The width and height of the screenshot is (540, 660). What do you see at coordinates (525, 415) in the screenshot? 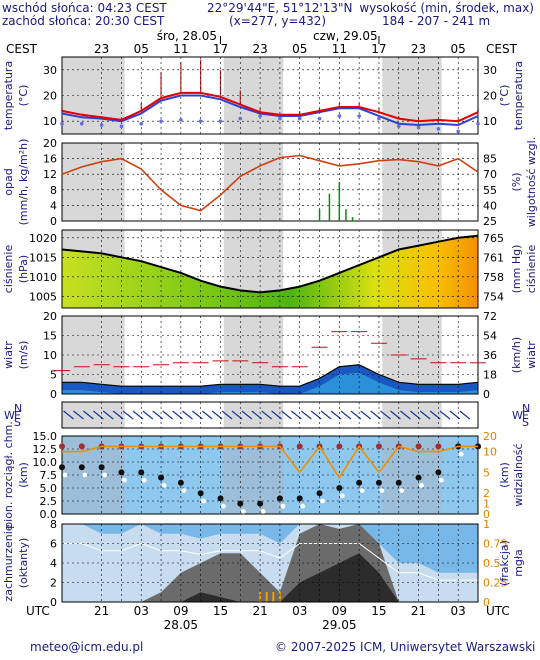
I see `wind-dir-label: E` at bounding box center [525, 415].